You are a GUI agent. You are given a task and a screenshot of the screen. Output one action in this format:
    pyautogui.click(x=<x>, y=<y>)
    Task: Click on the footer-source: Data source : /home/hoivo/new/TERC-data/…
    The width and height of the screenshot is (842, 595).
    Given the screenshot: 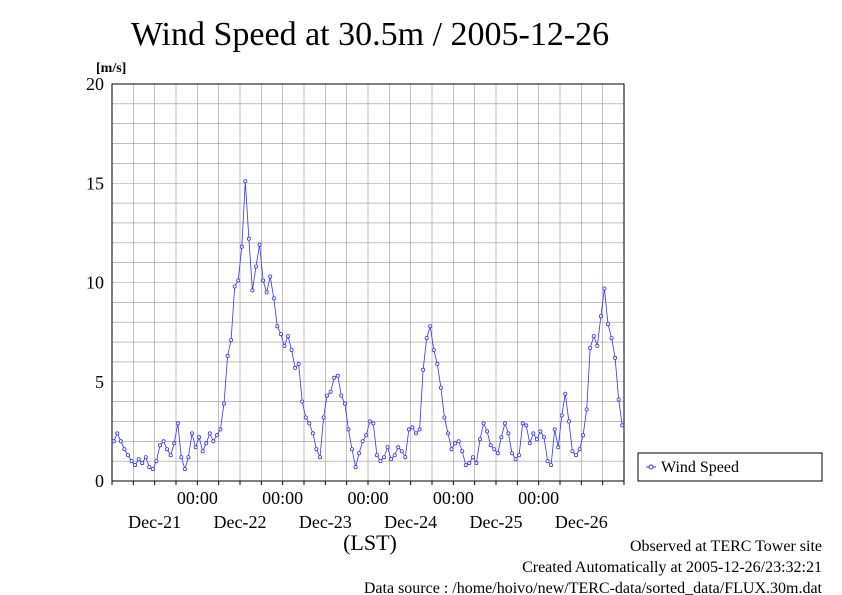 What is the action you would take?
    pyautogui.click(x=593, y=587)
    